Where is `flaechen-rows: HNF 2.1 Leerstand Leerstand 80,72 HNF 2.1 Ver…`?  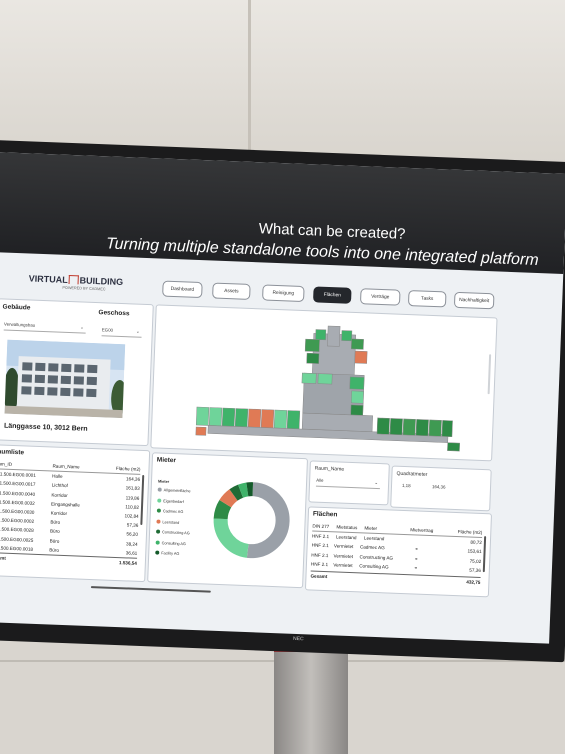
flaechen-rows: HNF 2.1 Leerstand Leerstand 80,72 HNF 2.1 Ver… is located at coordinates (396, 553).